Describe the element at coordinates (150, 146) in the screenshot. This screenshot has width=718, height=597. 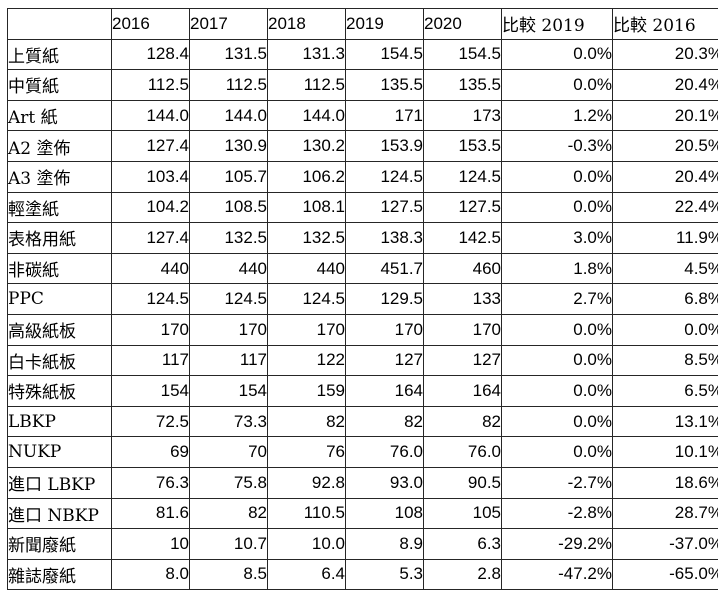
I see `year-value-cell: 127.4` at that location.